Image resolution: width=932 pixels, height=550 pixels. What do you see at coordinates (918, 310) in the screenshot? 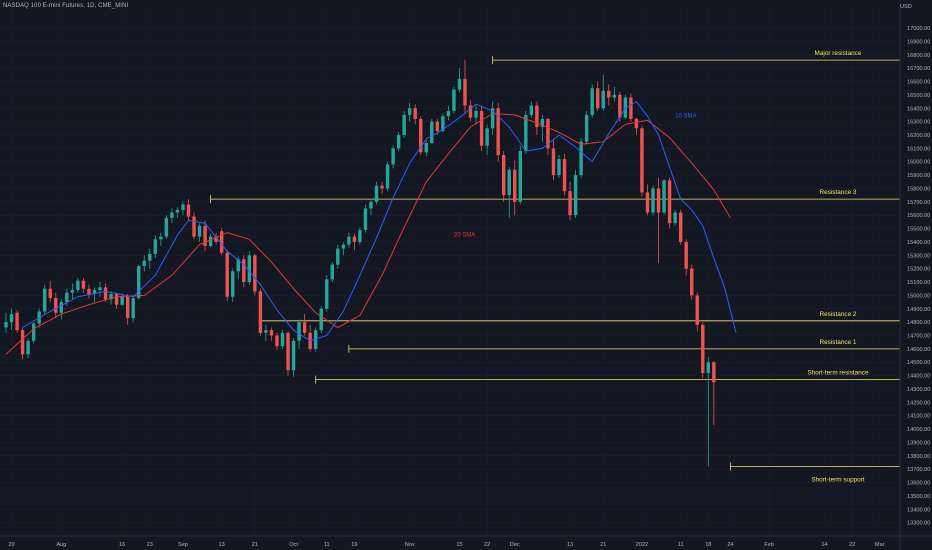
I see `y-tick-label: 14900.00` at bounding box center [918, 310].